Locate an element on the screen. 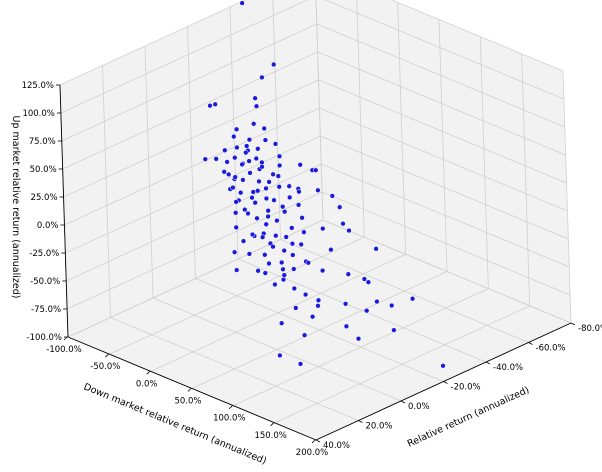  x-tick-label: 100.0% is located at coordinates (229, 419).